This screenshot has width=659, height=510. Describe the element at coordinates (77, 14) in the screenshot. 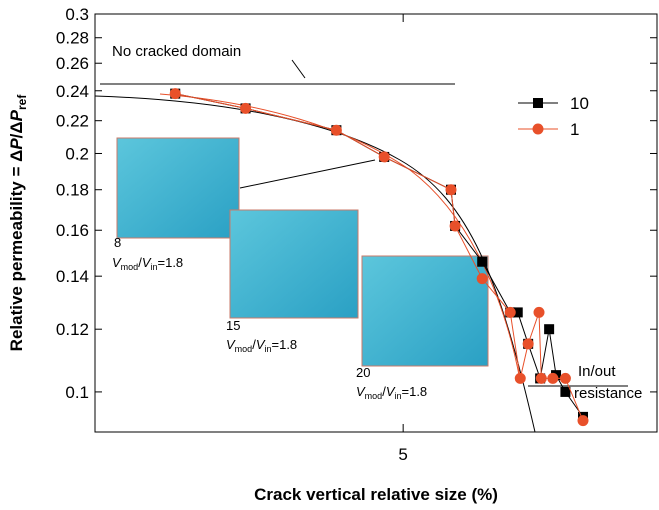

I see `y-tick-label: 0.3` at that location.